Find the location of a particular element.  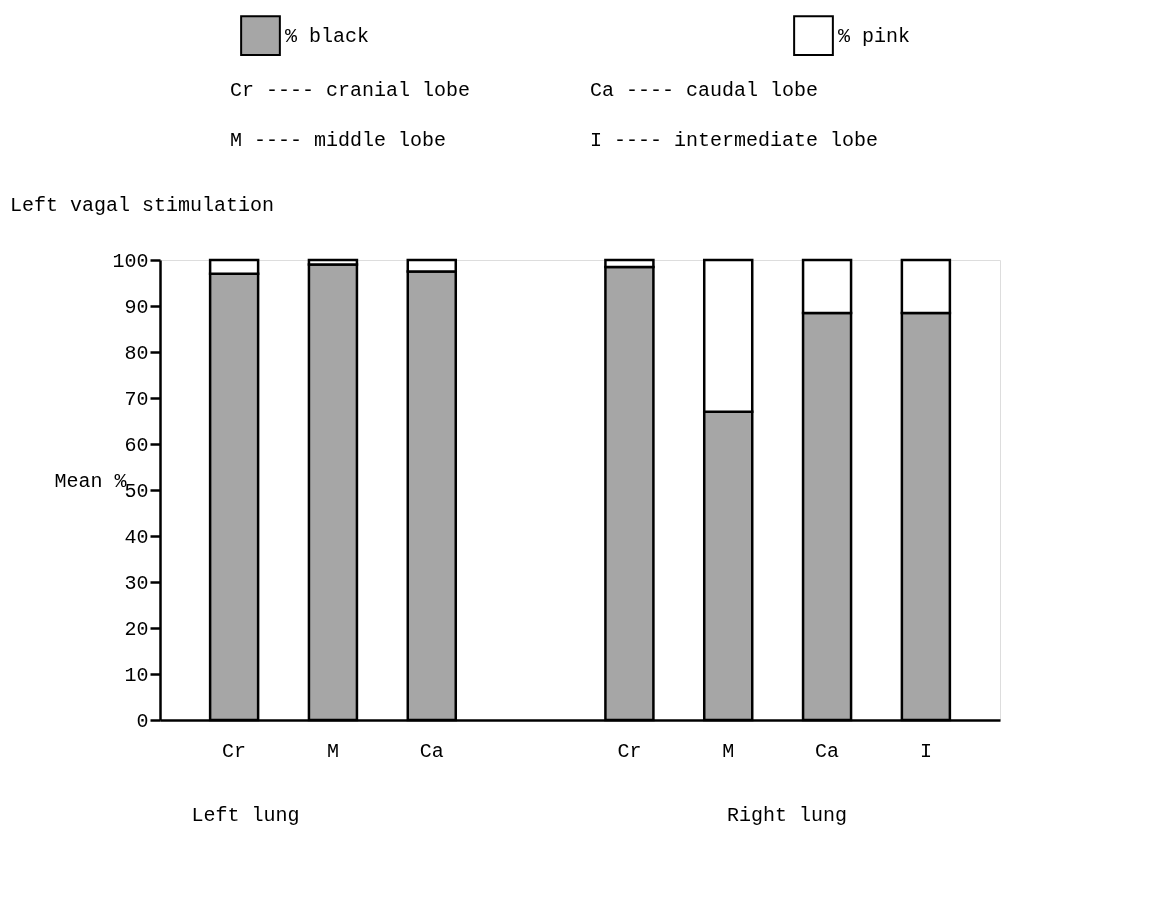

y-tick-label: 80 is located at coordinates (136, 353).